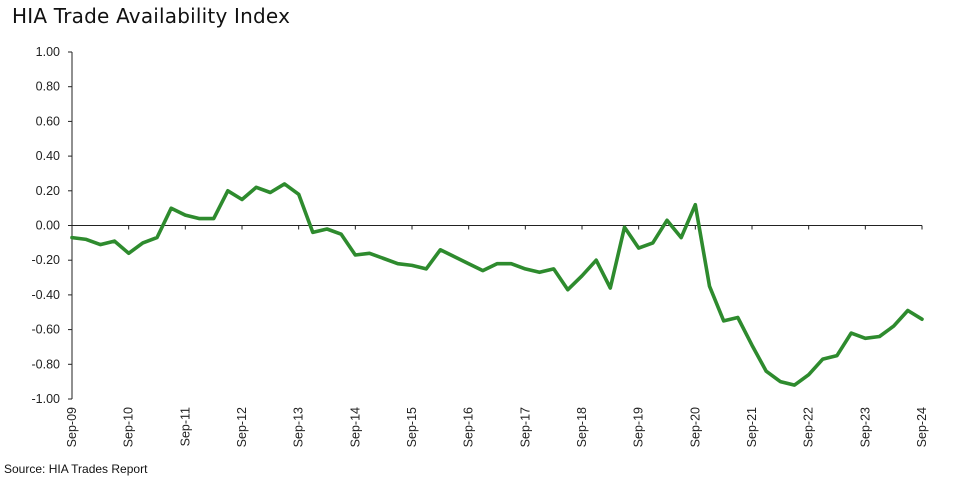  What do you see at coordinates (242, 427) in the screenshot?
I see `x-tick-label: Sep-12` at bounding box center [242, 427].